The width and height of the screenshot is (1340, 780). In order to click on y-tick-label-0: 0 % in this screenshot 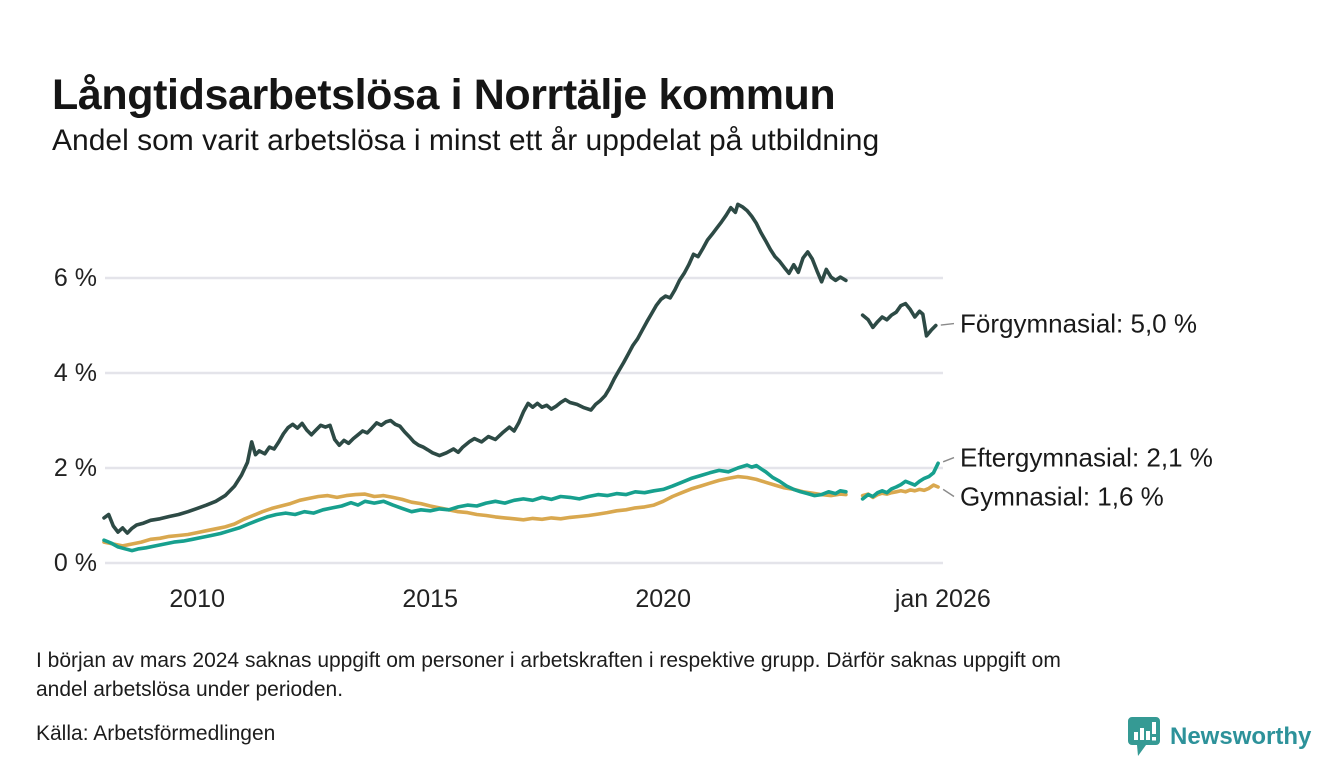, I will do `click(75, 563)`.